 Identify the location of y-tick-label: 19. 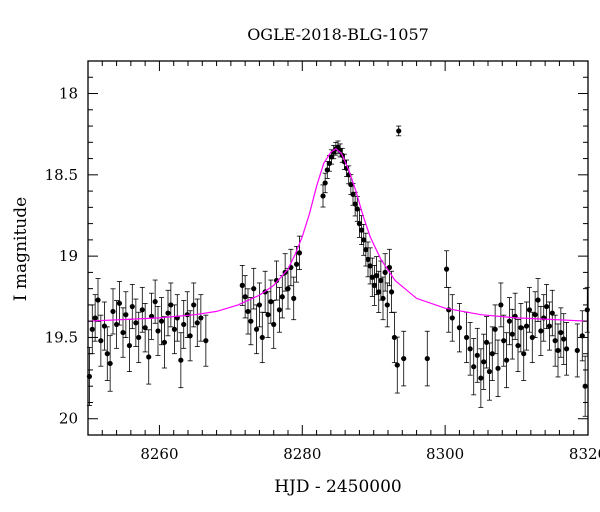
(68, 256).